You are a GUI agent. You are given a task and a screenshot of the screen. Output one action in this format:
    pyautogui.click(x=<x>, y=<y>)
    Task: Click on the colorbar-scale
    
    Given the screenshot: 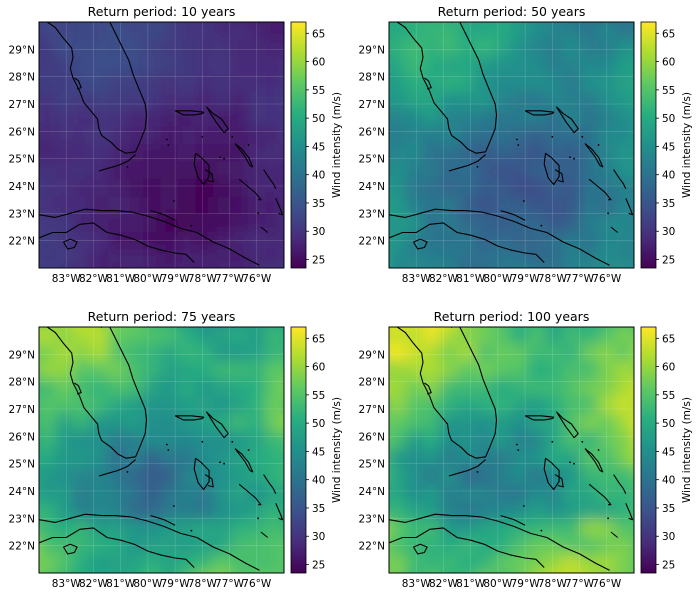 What is the action you would take?
    pyautogui.click(x=648, y=145)
    